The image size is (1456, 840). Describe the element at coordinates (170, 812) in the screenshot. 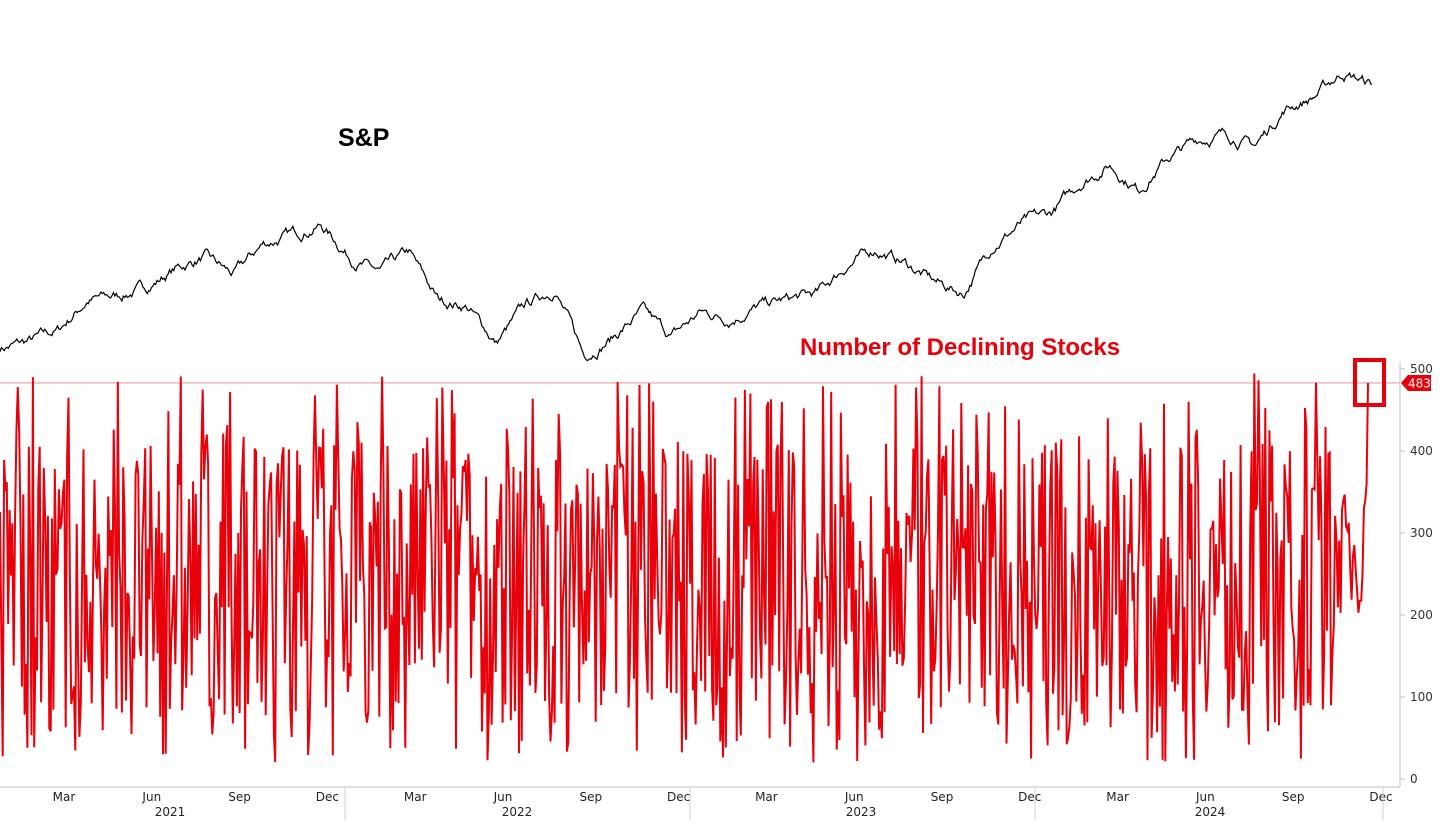

I see `x-year-label: 2021` at that location.